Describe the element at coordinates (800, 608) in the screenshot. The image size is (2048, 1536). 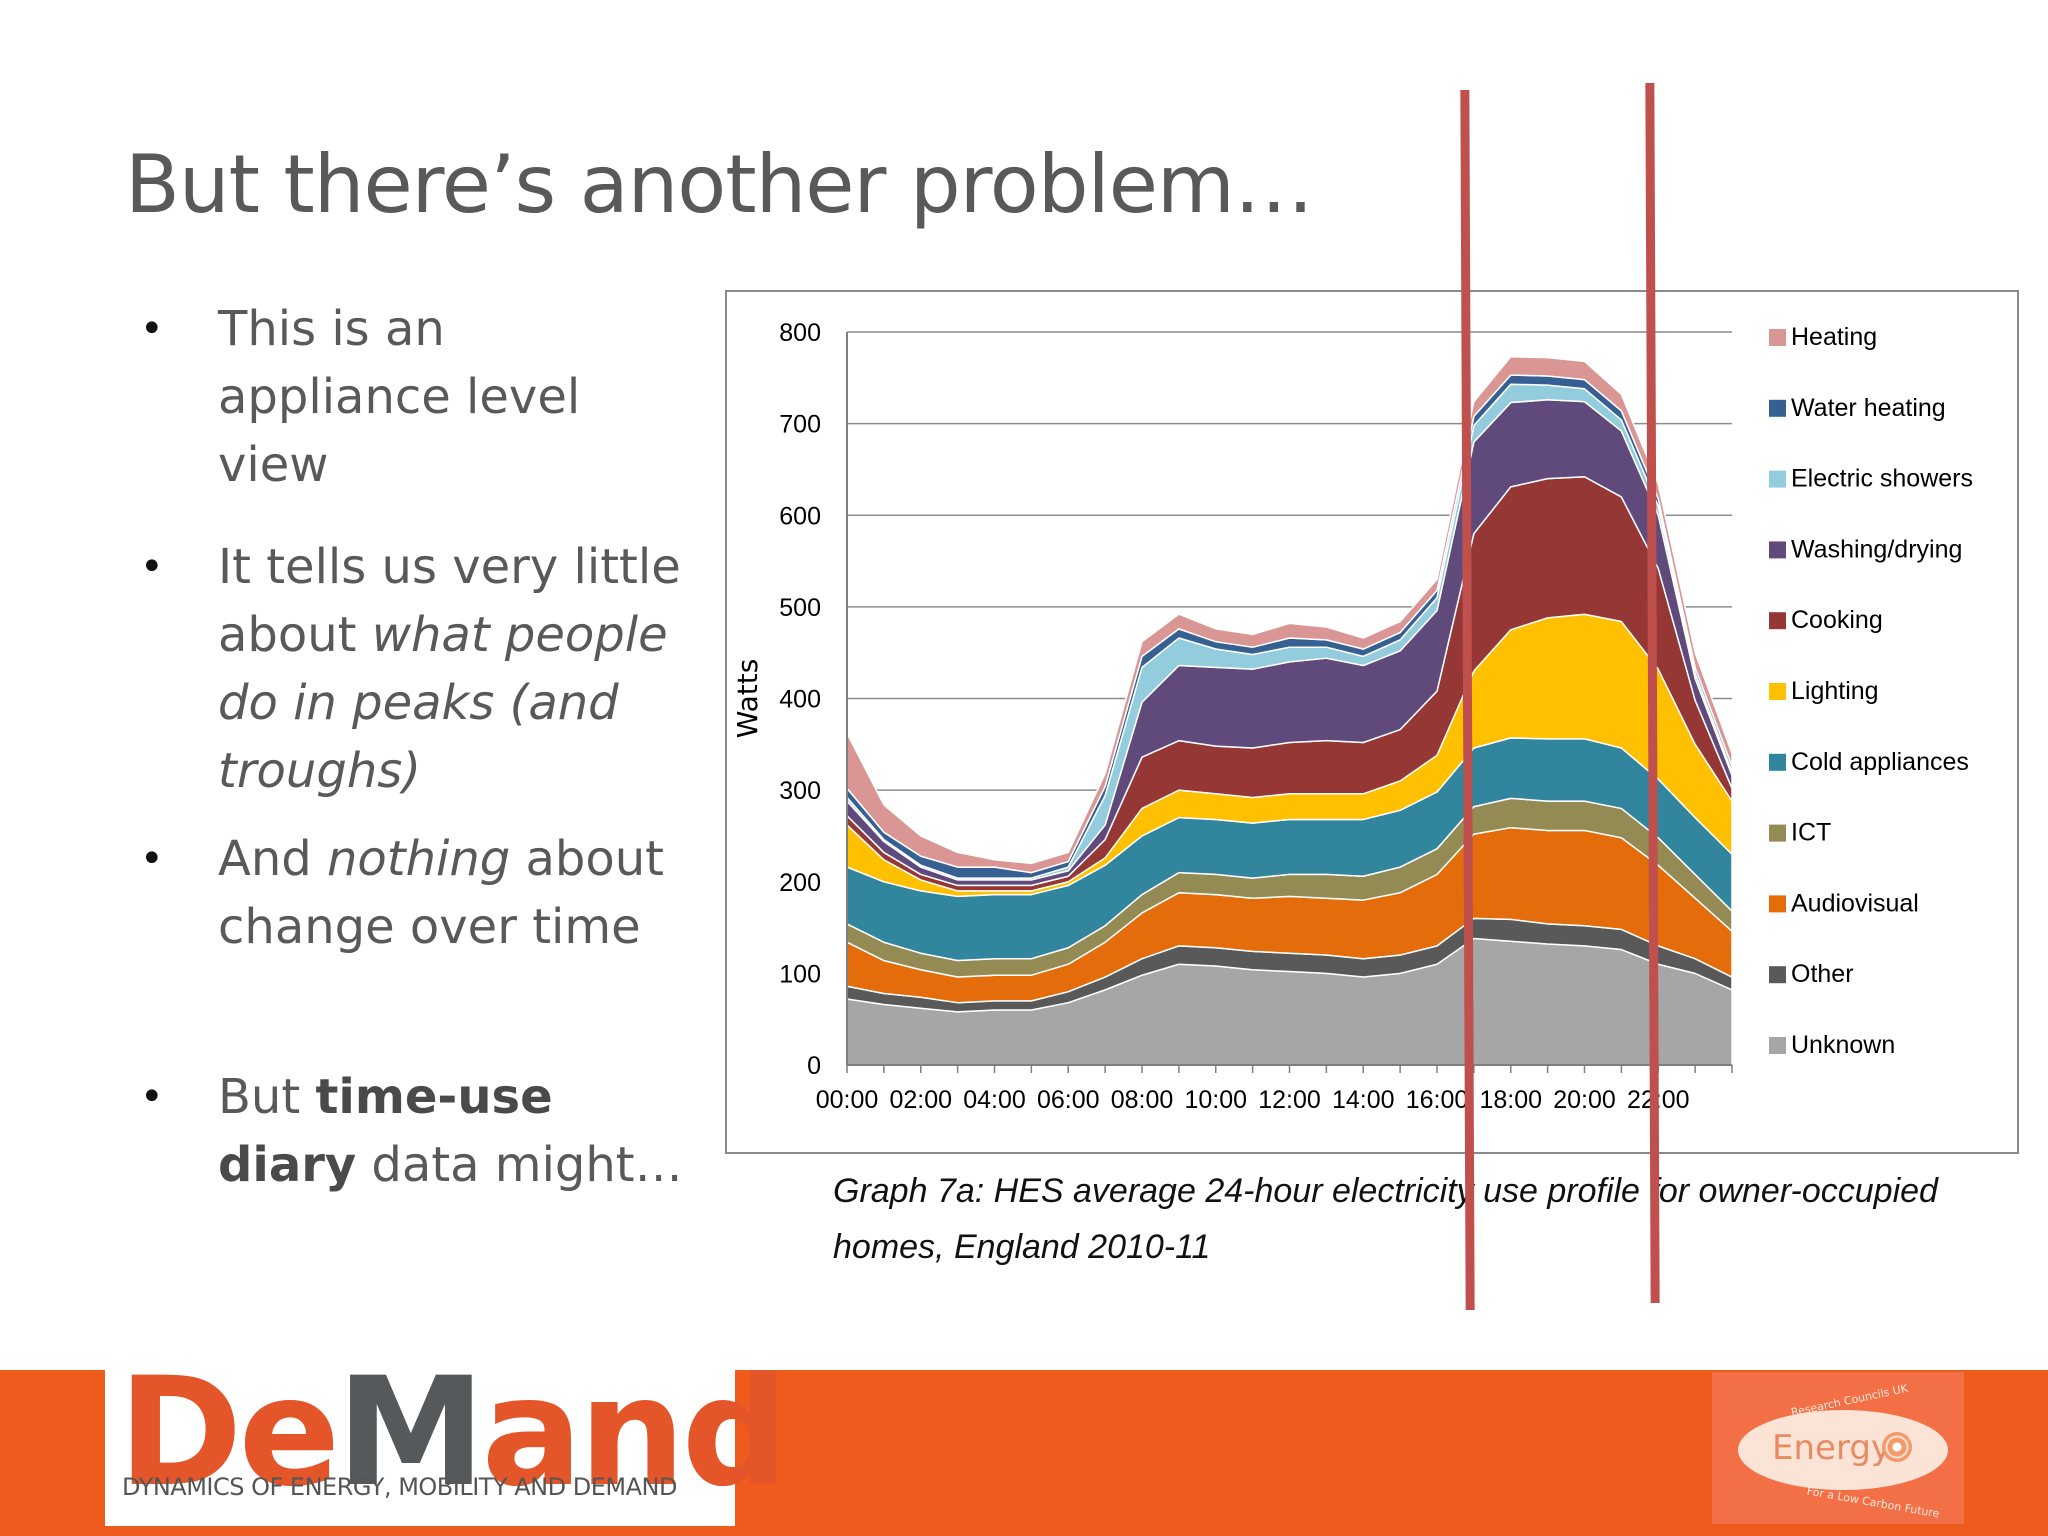
I see `y-tick-label: 500` at that location.